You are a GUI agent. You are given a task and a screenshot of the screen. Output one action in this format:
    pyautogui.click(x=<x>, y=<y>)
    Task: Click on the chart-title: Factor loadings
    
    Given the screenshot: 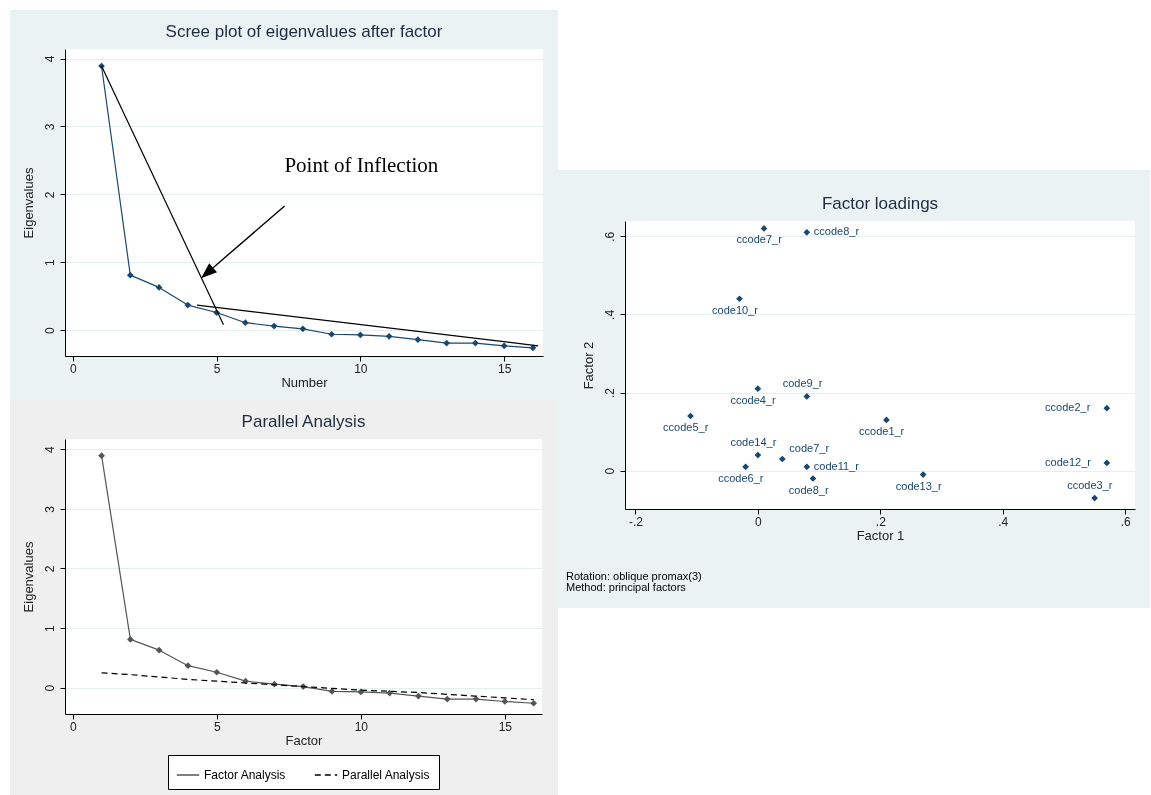 What is the action you would take?
    pyautogui.click(x=880, y=203)
    